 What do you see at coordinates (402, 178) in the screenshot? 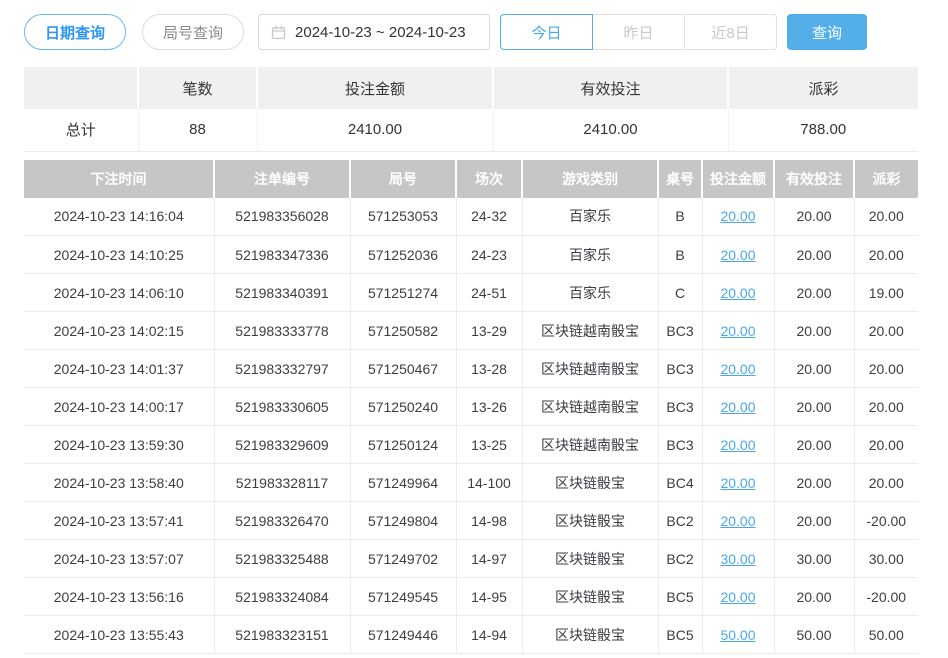
I see `bet-col-header-2: 局号` at bounding box center [402, 178].